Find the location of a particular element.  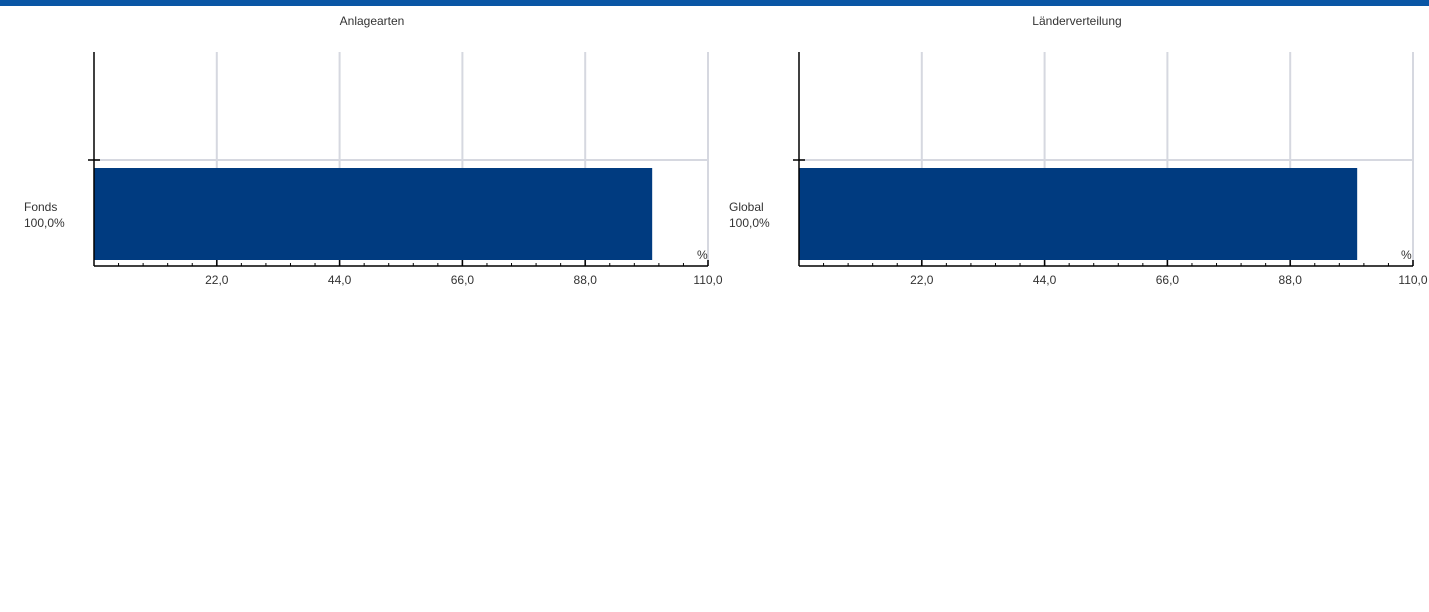

chart-title: Länderverteilung is located at coordinates (1076, 21).